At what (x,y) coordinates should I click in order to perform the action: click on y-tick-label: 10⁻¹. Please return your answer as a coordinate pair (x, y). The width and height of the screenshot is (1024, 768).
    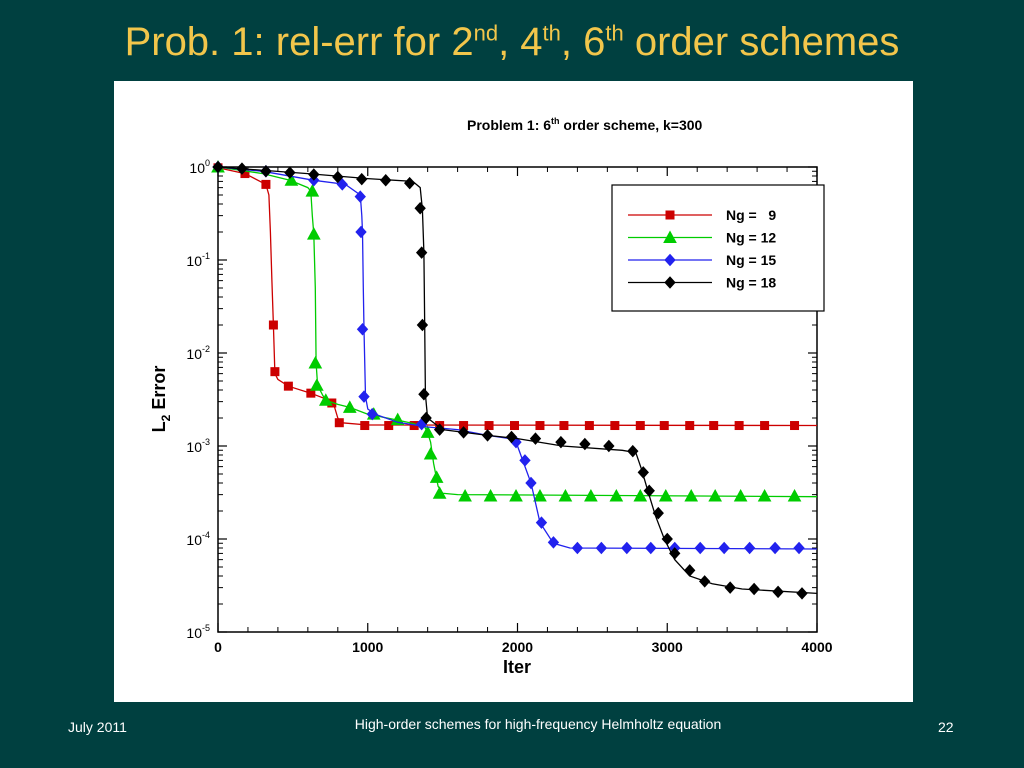
    Looking at the image, I should click on (198, 260).